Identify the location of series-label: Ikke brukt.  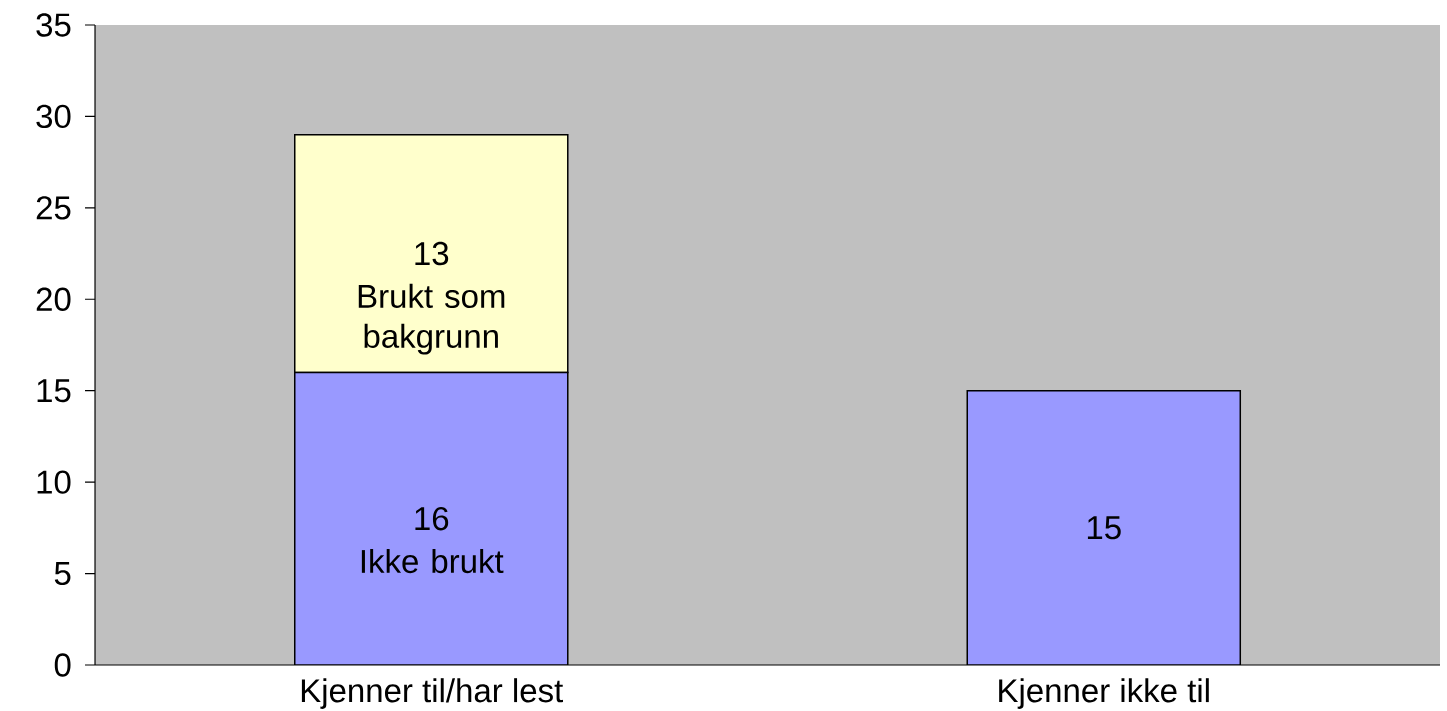
(432, 561).